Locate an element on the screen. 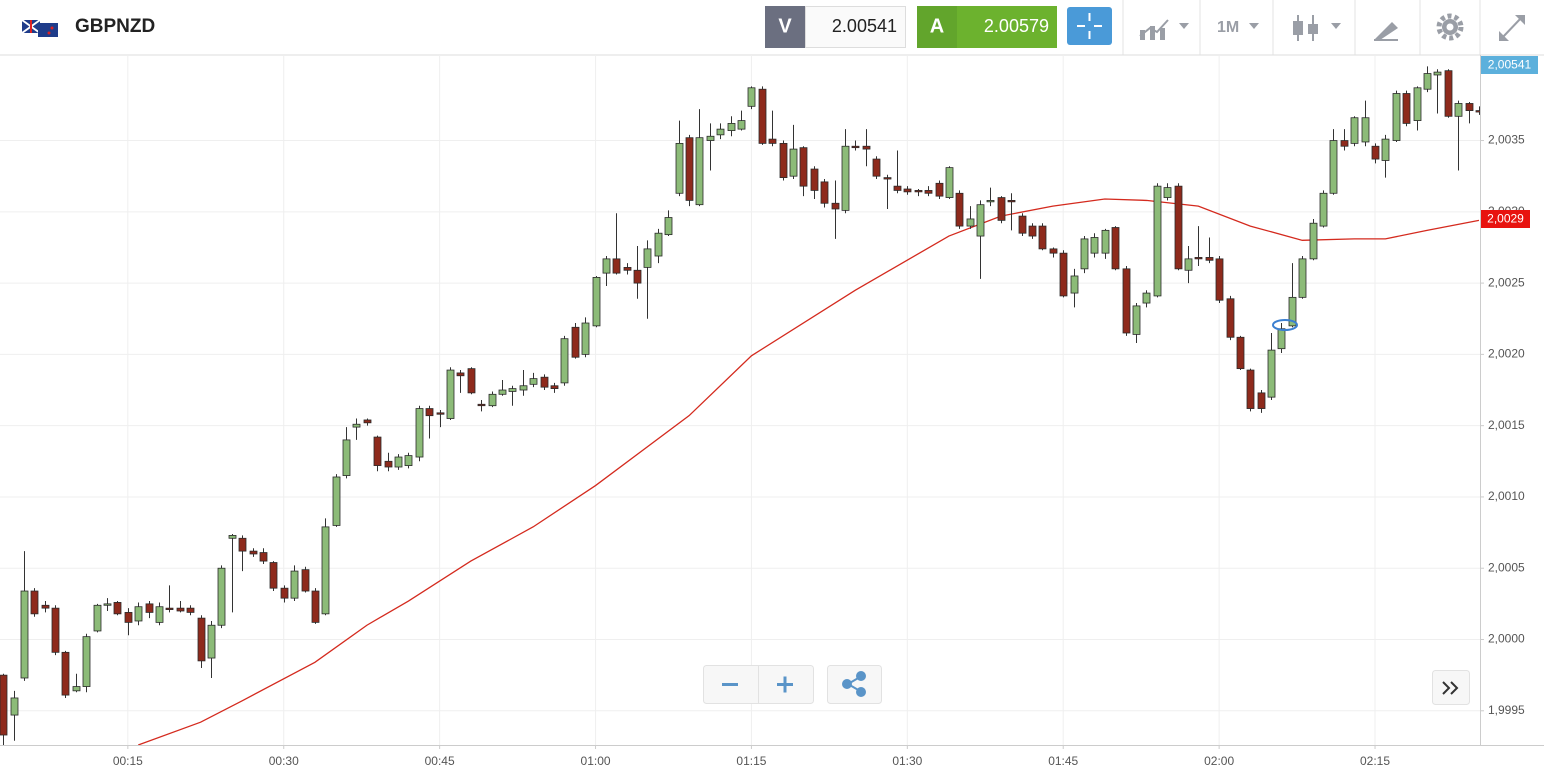 Image resolution: width=1544 pixels, height=781 pixels. y-tick-label: 2,0025 is located at coordinates (1506, 282).